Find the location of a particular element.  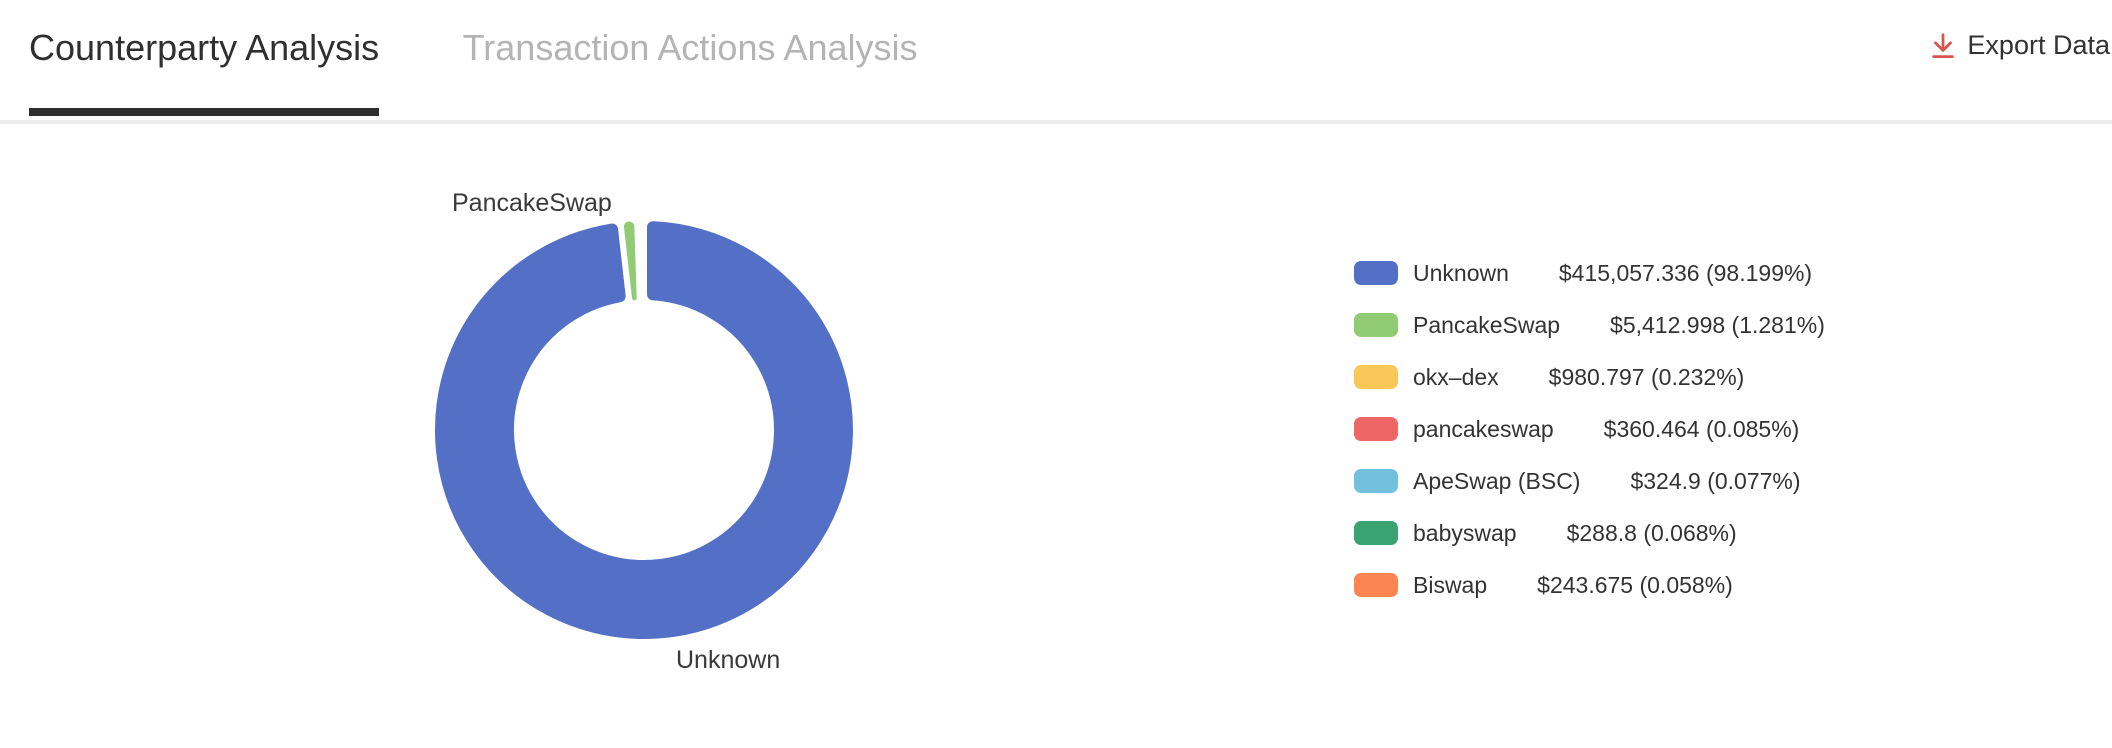

donut-chart is located at coordinates (643, 430).